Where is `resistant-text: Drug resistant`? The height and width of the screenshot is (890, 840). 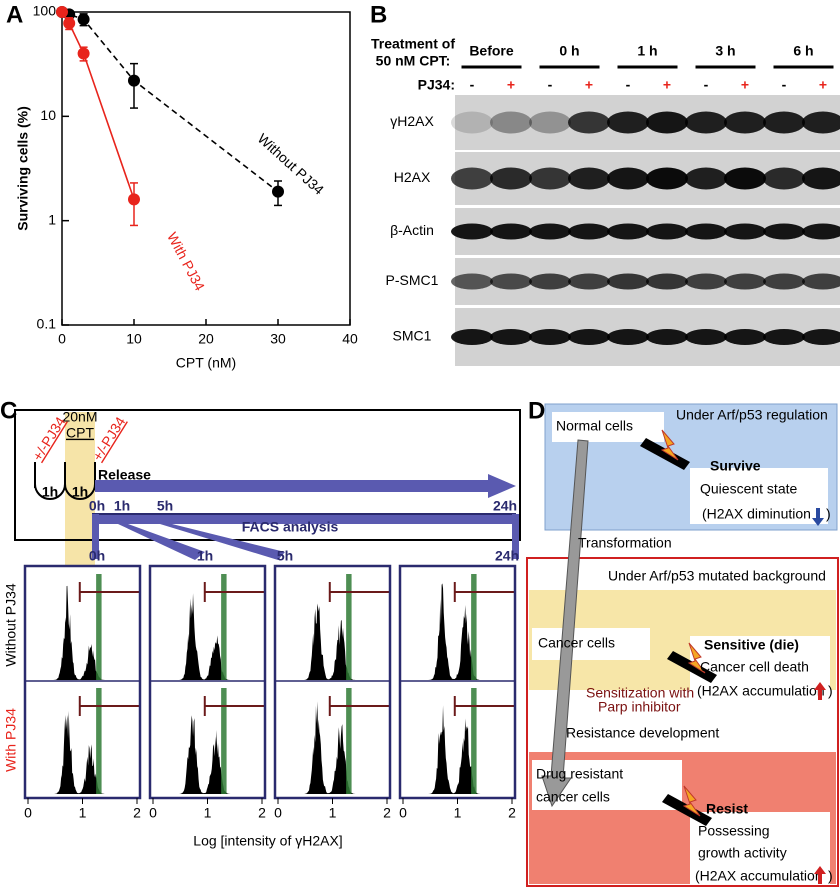
resistant-text: Drug resistant is located at coordinates (579, 774).